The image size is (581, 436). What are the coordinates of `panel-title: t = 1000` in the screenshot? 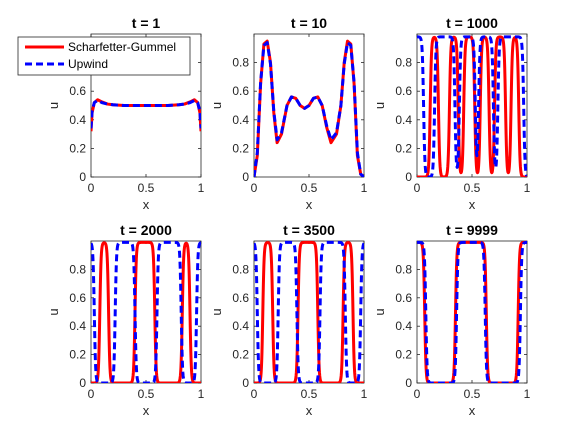 It's located at (472, 23).